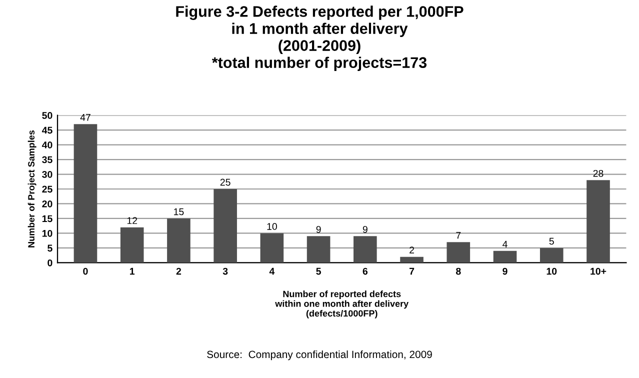  What do you see at coordinates (132, 220) in the screenshot?
I see `data-label: 12` at bounding box center [132, 220].